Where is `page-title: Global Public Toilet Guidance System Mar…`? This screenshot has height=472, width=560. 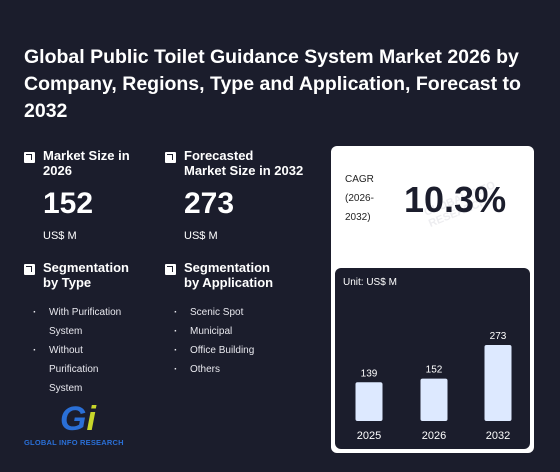
page-title: Global Public Toilet Guidance System Mar… is located at coordinates (272, 84).